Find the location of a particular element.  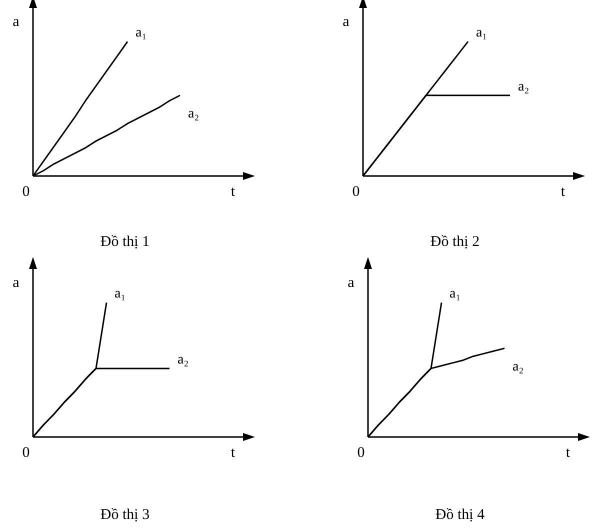

text: Đồ thị 4 is located at coordinates (460, 515).